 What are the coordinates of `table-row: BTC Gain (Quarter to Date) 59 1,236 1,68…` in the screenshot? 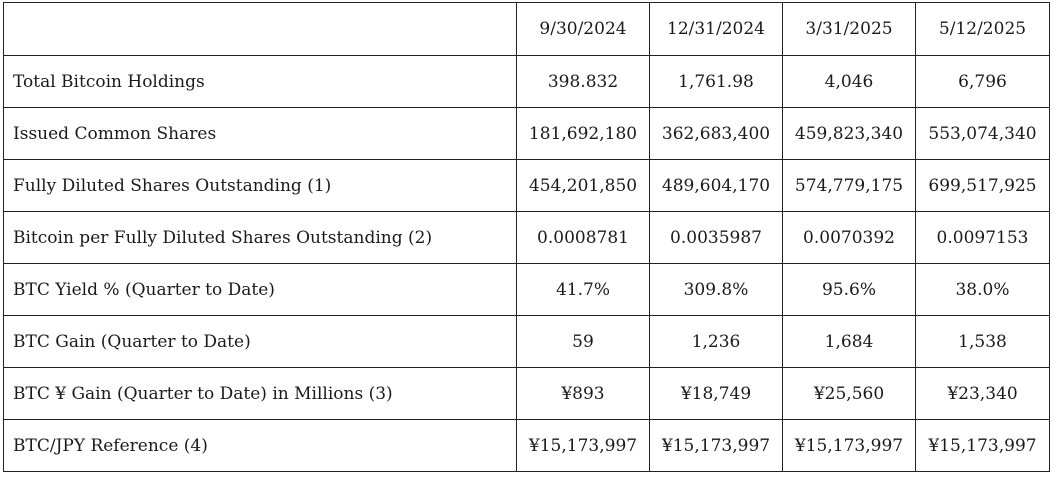 It's located at (526, 341).